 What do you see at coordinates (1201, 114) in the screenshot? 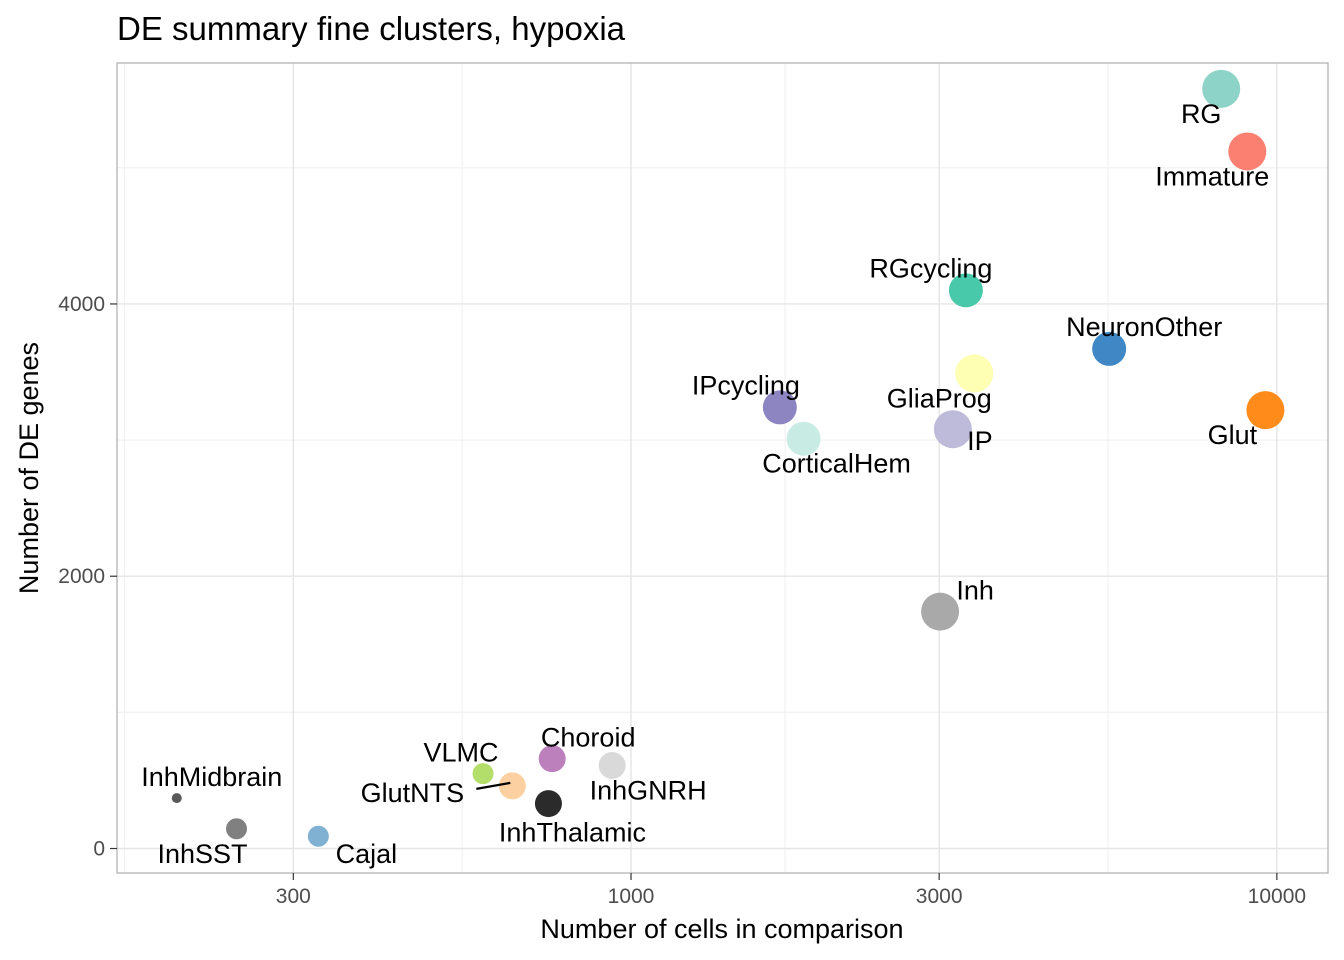
I see `label-rg: RG` at bounding box center [1201, 114].